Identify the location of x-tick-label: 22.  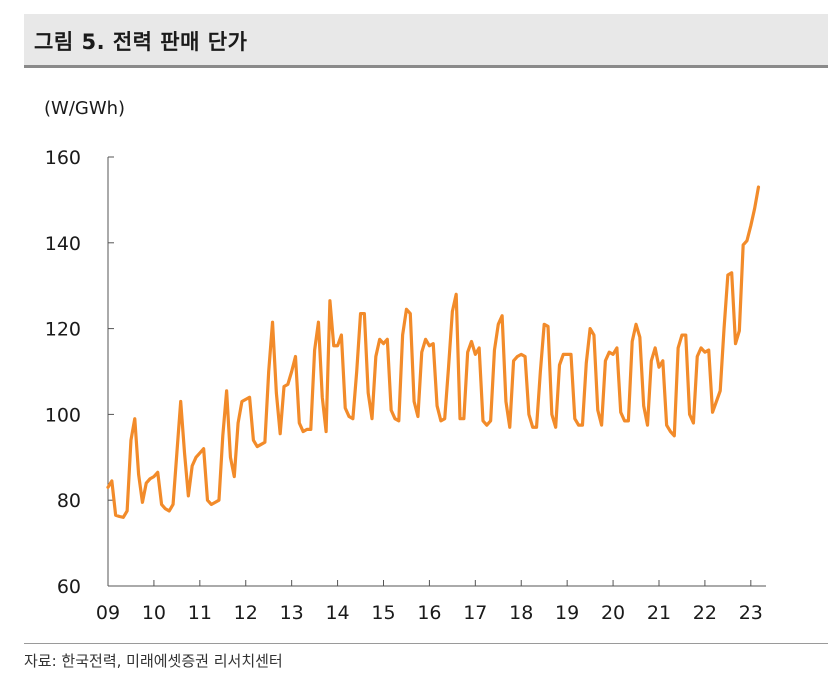
(705, 613).